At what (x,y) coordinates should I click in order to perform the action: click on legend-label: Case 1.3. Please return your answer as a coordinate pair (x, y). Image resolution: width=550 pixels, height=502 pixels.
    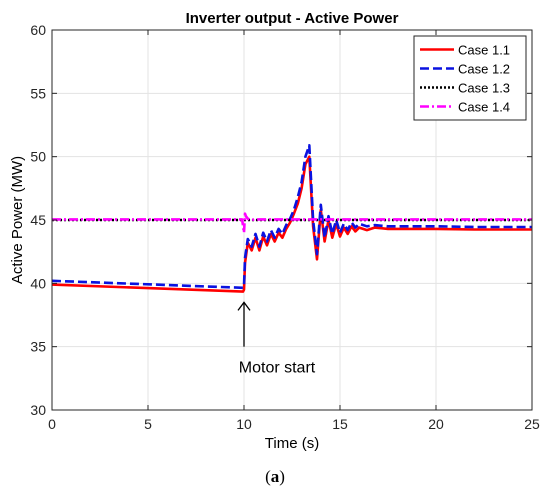
    Looking at the image, I should click on (484, 88).